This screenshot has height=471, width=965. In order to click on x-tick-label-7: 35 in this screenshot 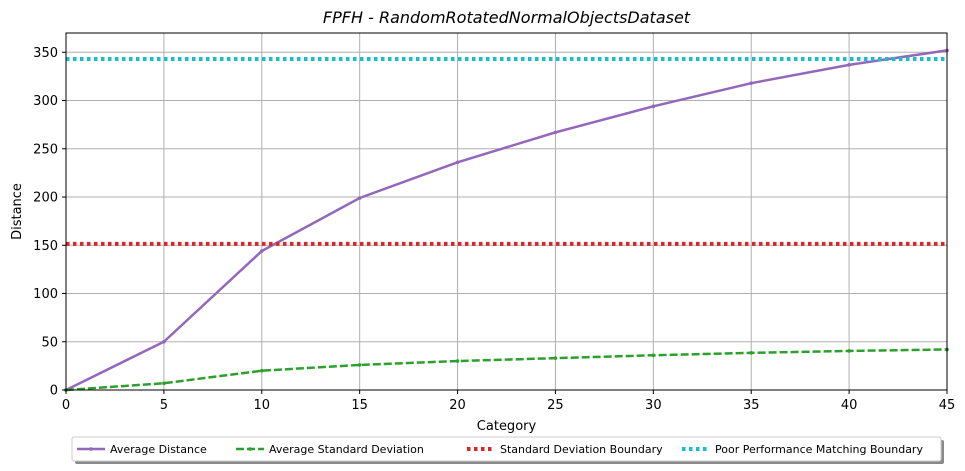, I will do `click(751, 405)`.